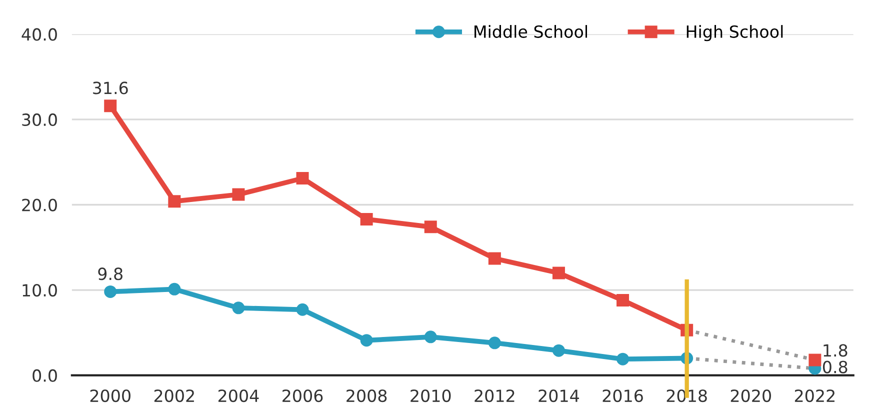 The width and height of the screenshot is (888, 417). What do you see at coordinates (39, 34) in the screenshot?
I see `y-tick-label: 40.0` at bounding box center [39, 34].